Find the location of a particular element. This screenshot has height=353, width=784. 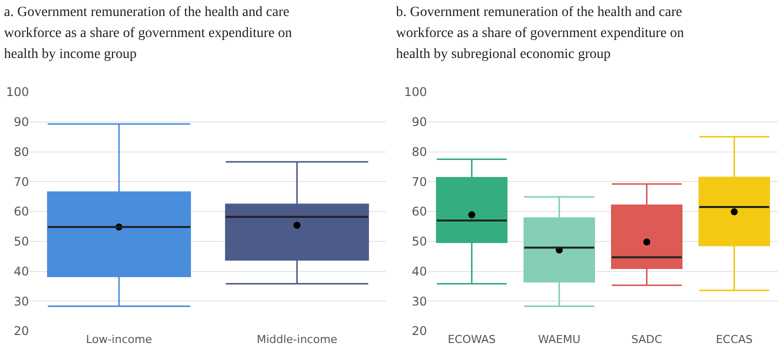

chart-title: a. Government remuneration of the health and care workforce as a share of government expenditure on health by income group is located at coordinates (149, 34).